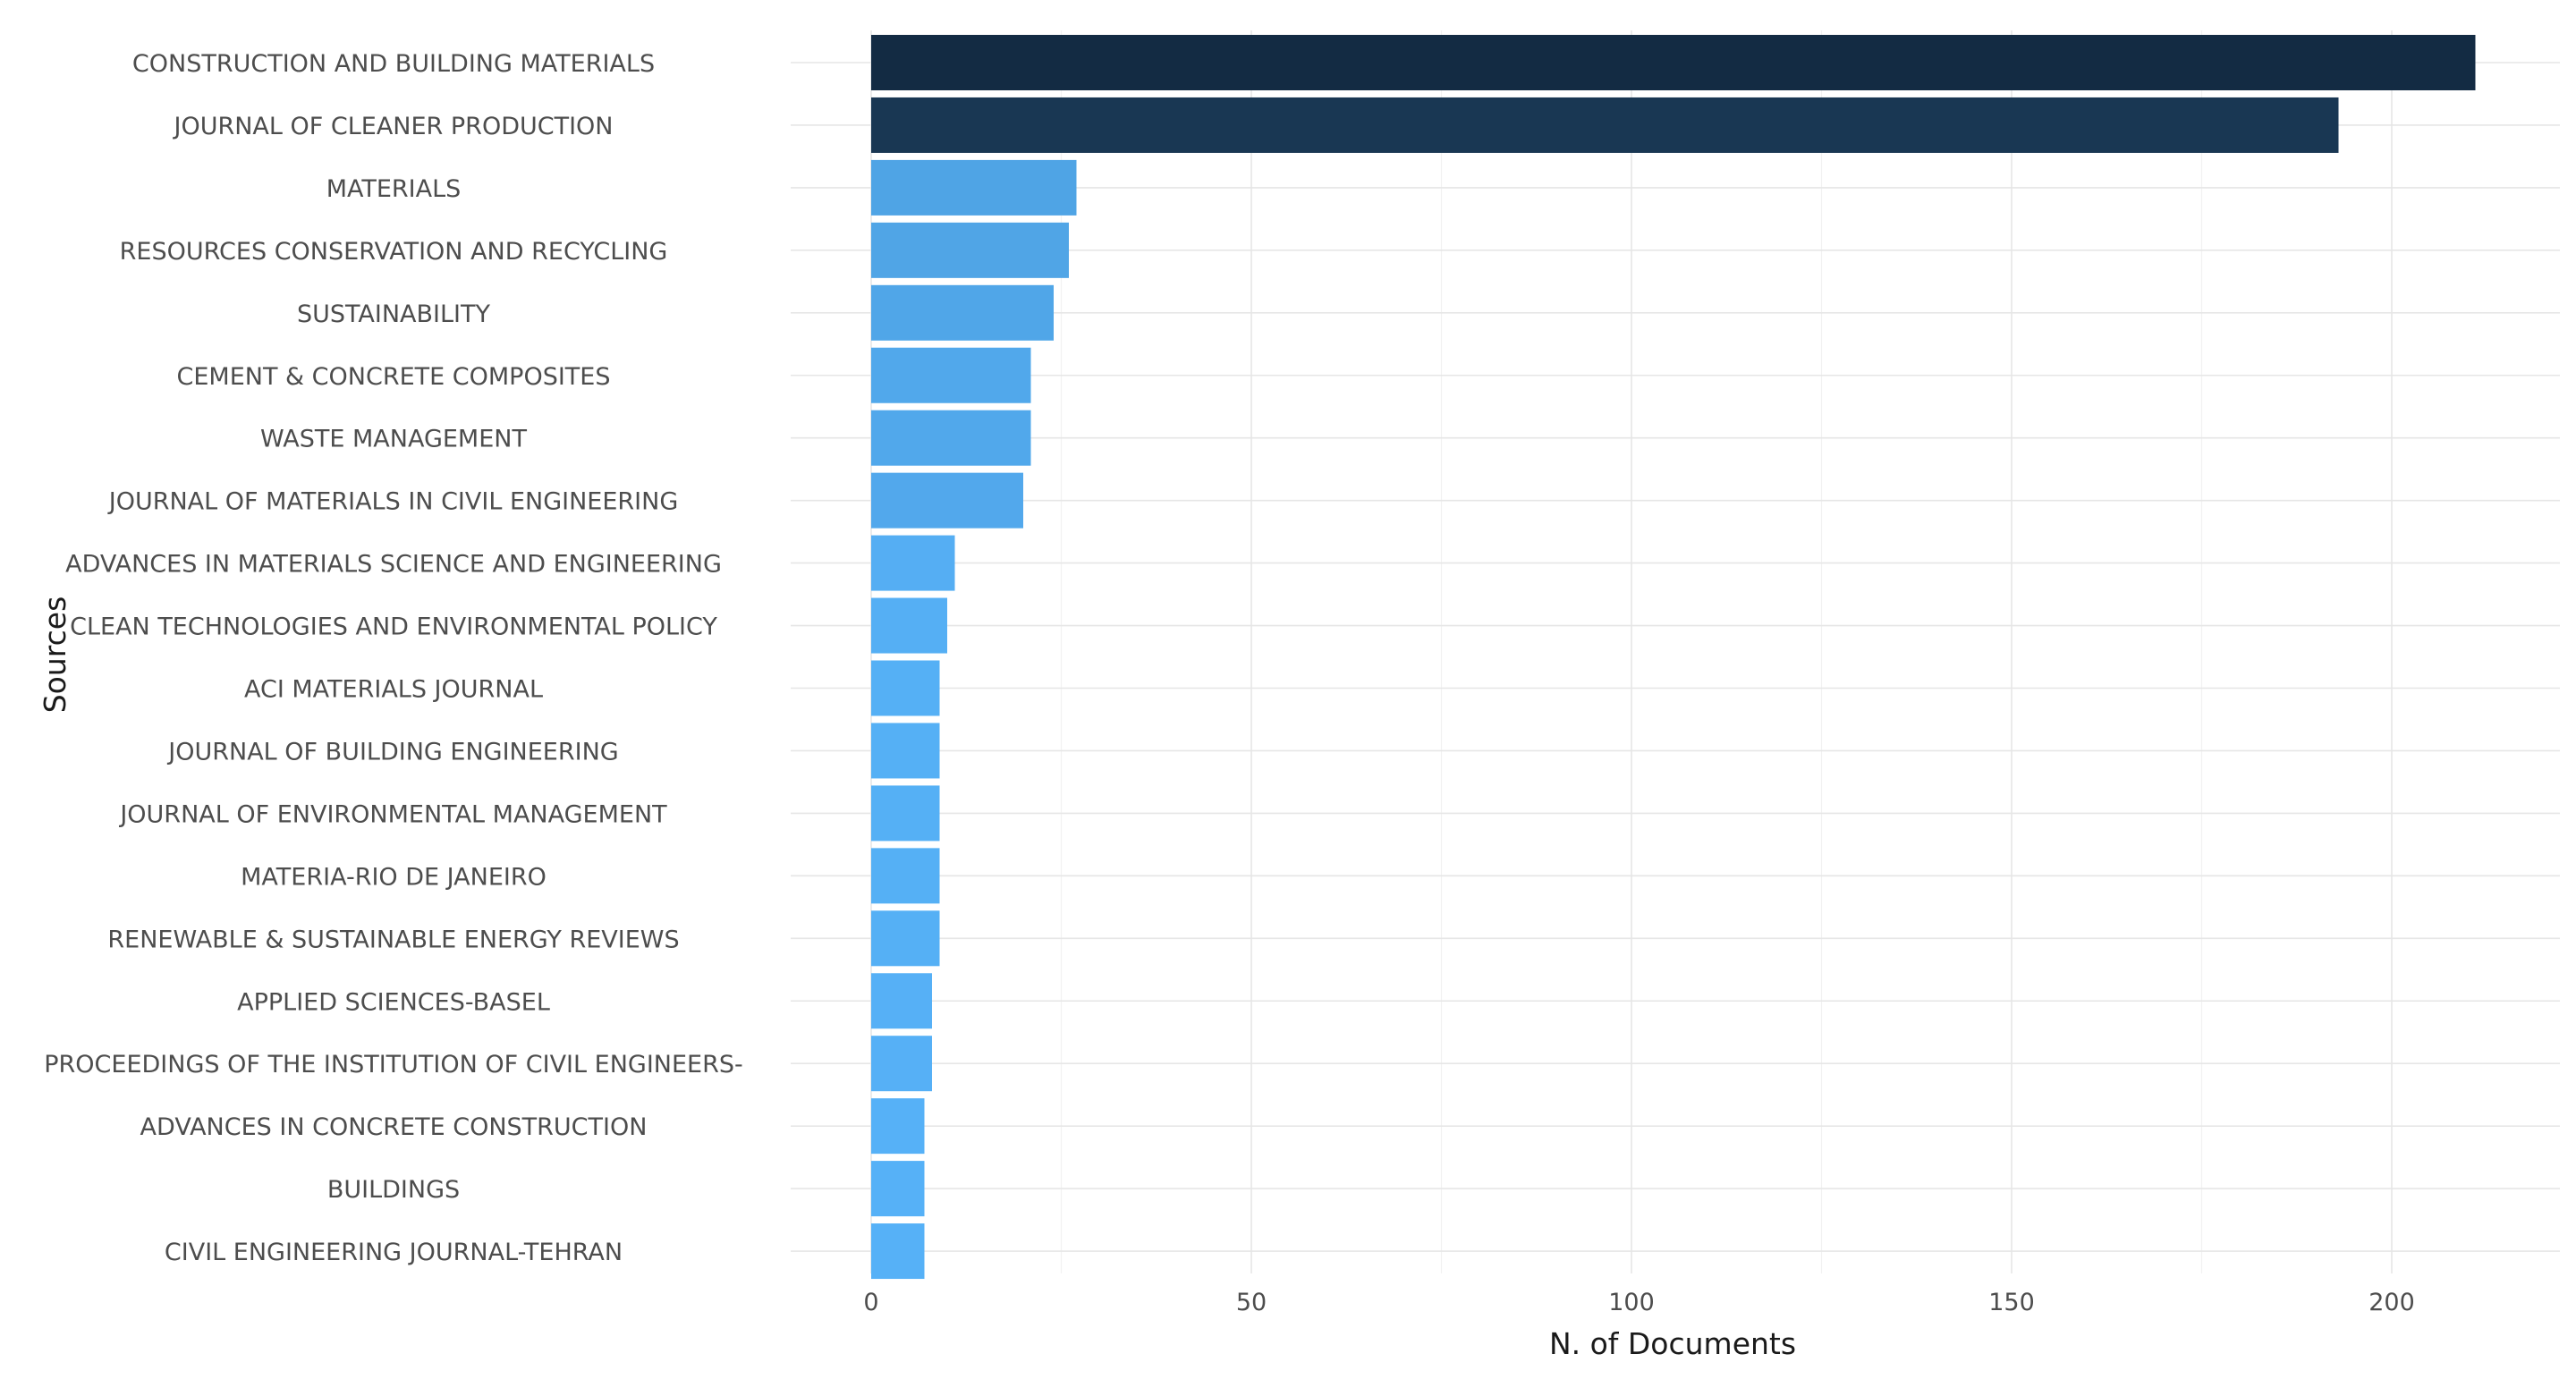 The width and height of the screenshot is (2576, 1379). Describe the element at coordinates (394, 877) in the screenshot. I see `category-label: MATERIA-RIO DE JANEIRO` at that location.